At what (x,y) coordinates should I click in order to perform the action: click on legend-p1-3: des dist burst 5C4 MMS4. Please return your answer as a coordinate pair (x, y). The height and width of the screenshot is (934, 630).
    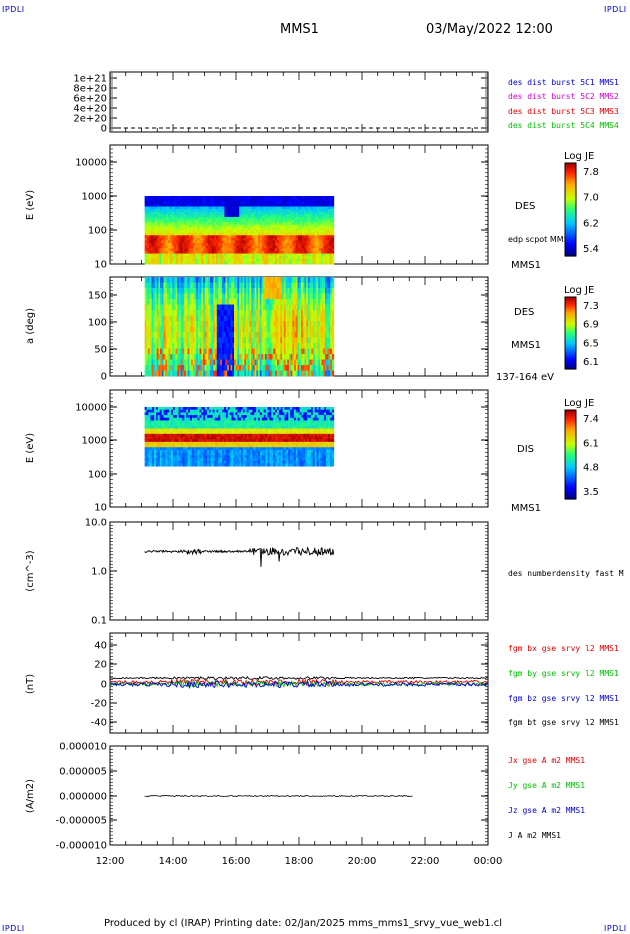
    Looking at the image, I should click on (563, 125).